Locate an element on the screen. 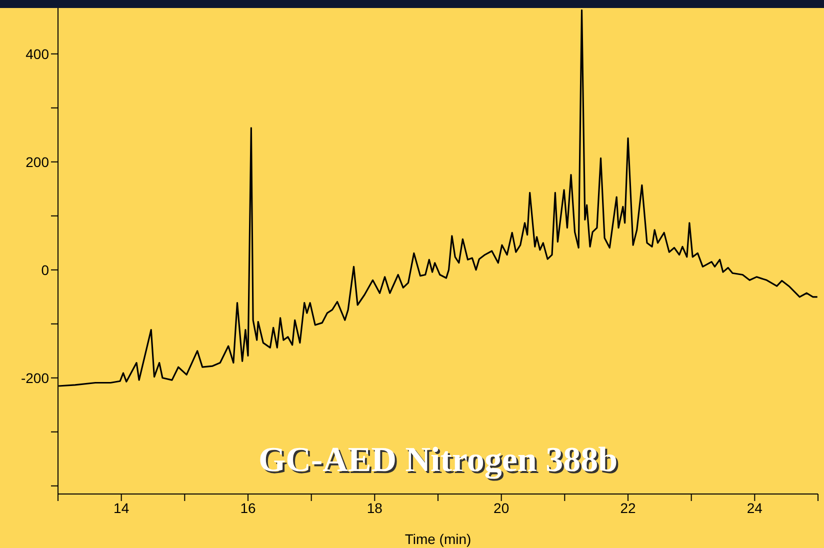 This screenshot has height=548, width=824. y-tick-label: 400 is located at coordinates (38, 54).